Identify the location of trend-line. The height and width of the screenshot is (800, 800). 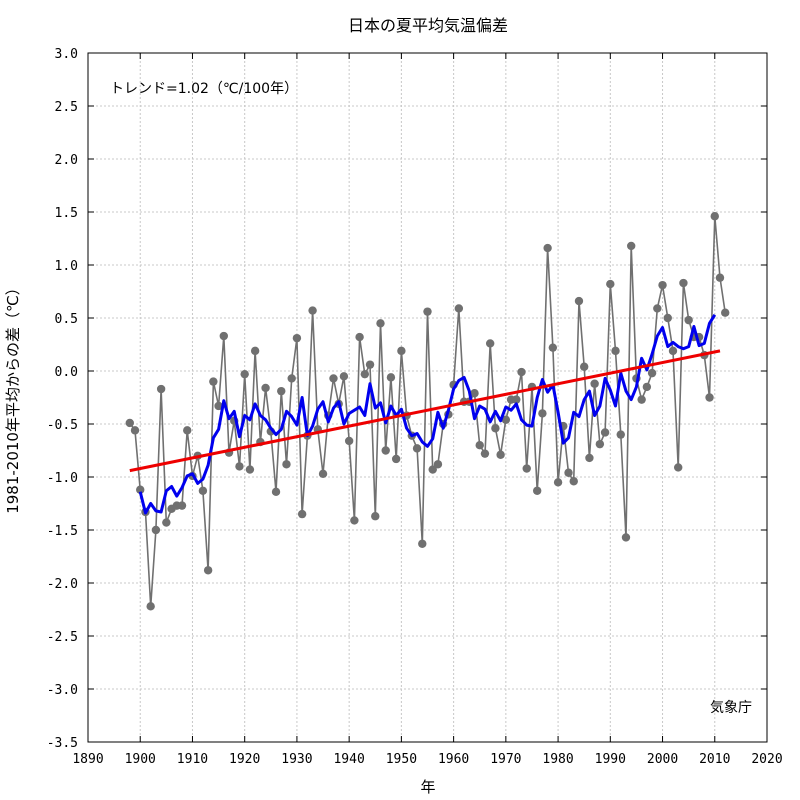
(425, 411).